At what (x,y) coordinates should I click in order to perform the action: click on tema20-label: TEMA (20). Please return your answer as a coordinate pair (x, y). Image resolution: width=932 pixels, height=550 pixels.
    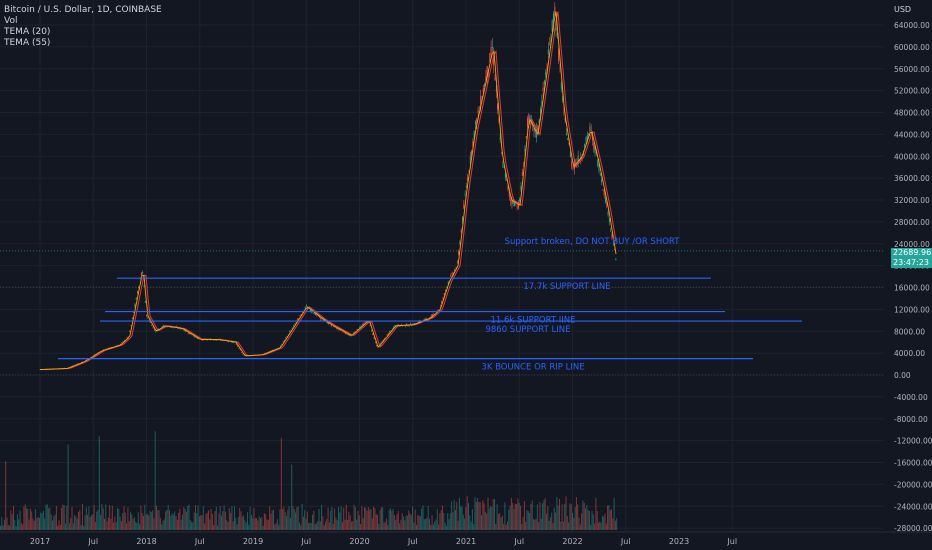
    Looking at the image, I should click on (27, 32).